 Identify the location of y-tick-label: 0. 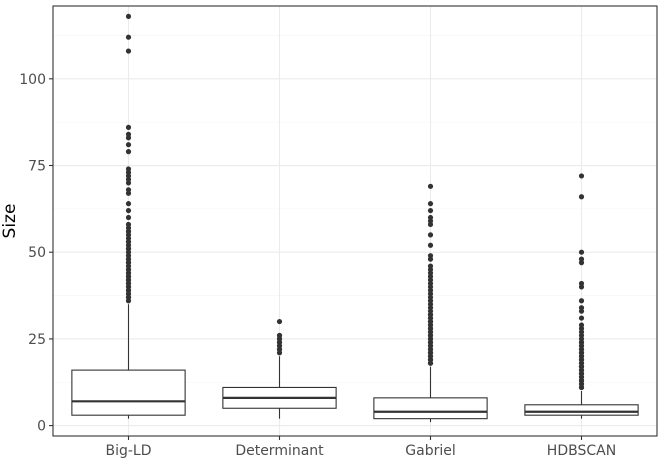
(41, 427).